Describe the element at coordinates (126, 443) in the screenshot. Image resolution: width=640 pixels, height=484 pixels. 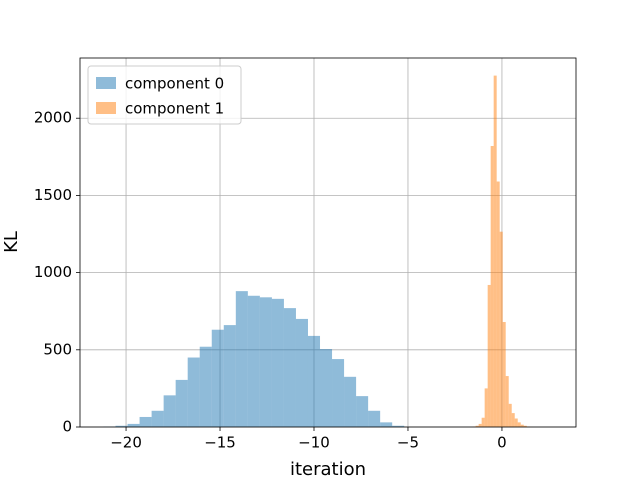
I see `x-tick-label: −20` at that location.